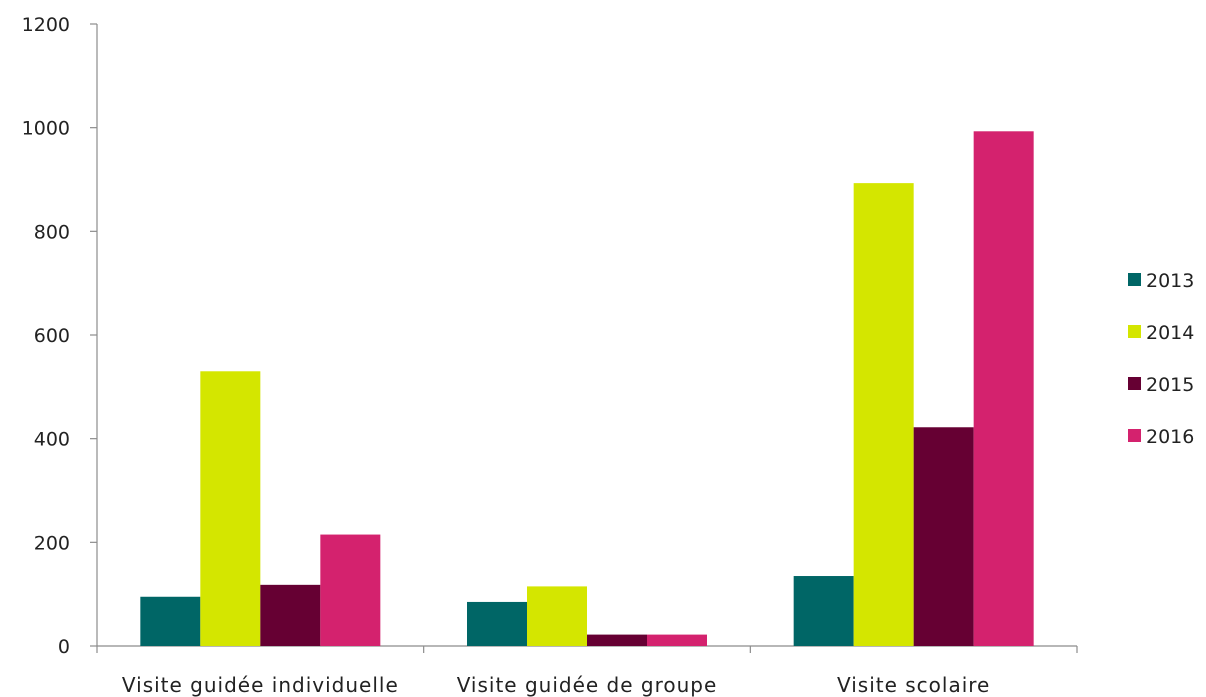  I want to click on x-category-label: Visite scolaire, so click(913, 685).